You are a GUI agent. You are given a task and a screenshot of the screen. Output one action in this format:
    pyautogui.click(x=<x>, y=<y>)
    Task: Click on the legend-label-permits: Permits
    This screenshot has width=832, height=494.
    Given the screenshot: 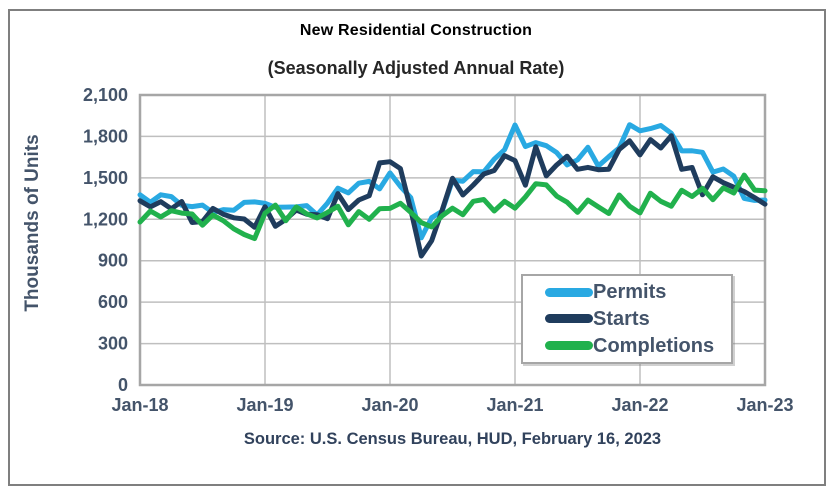 What is the action you would take?
    pyautogui.click(x=630, y=292)
    